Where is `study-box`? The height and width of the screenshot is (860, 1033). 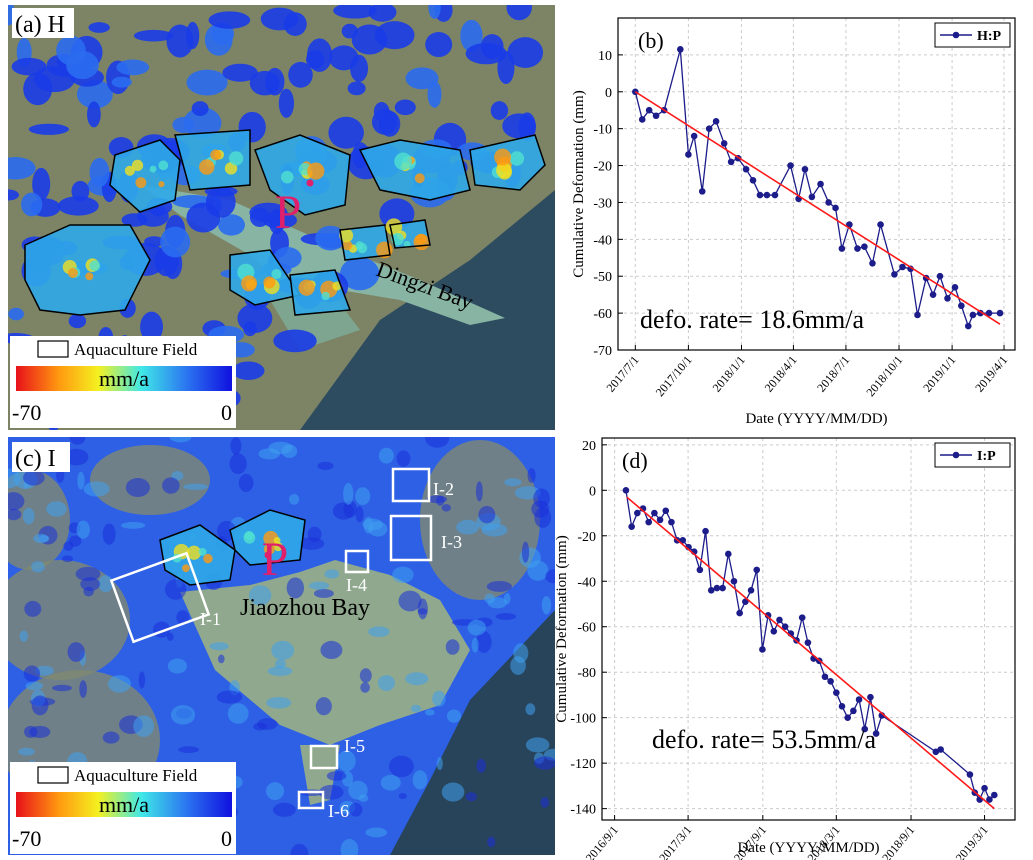 study-box is located at coordinates (411, 538).